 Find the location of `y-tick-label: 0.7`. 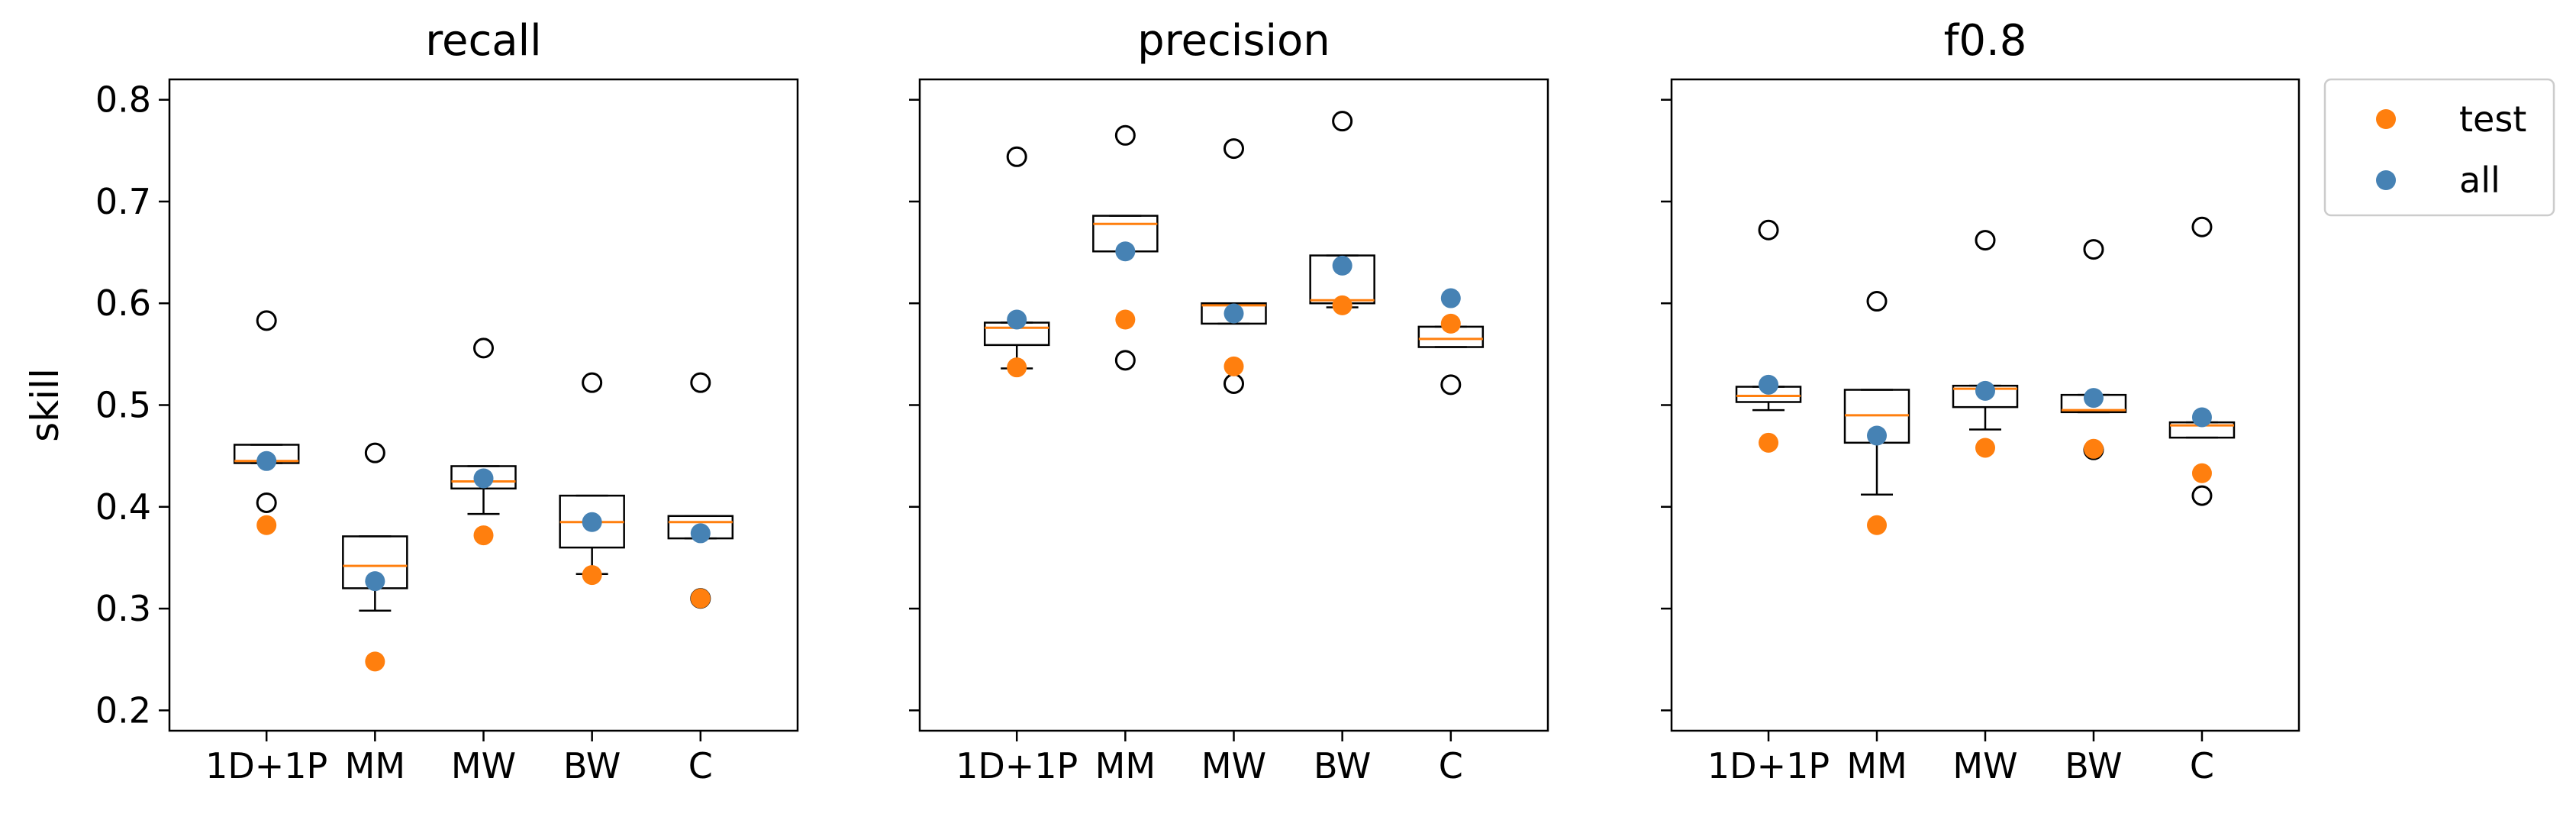

y-tick-label: 0.7 is located at coordinates (123, 201).